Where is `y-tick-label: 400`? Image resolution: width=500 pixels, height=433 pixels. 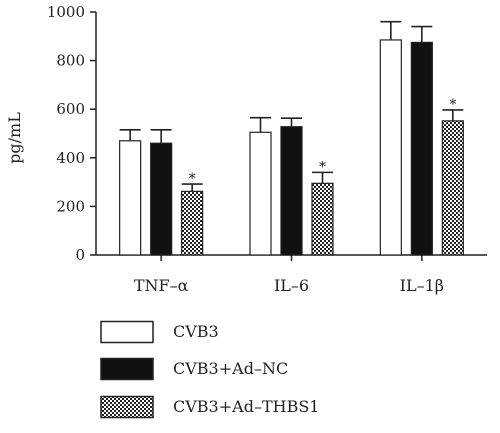
y-tick-label: 400 is located at coordinates (70, 158).